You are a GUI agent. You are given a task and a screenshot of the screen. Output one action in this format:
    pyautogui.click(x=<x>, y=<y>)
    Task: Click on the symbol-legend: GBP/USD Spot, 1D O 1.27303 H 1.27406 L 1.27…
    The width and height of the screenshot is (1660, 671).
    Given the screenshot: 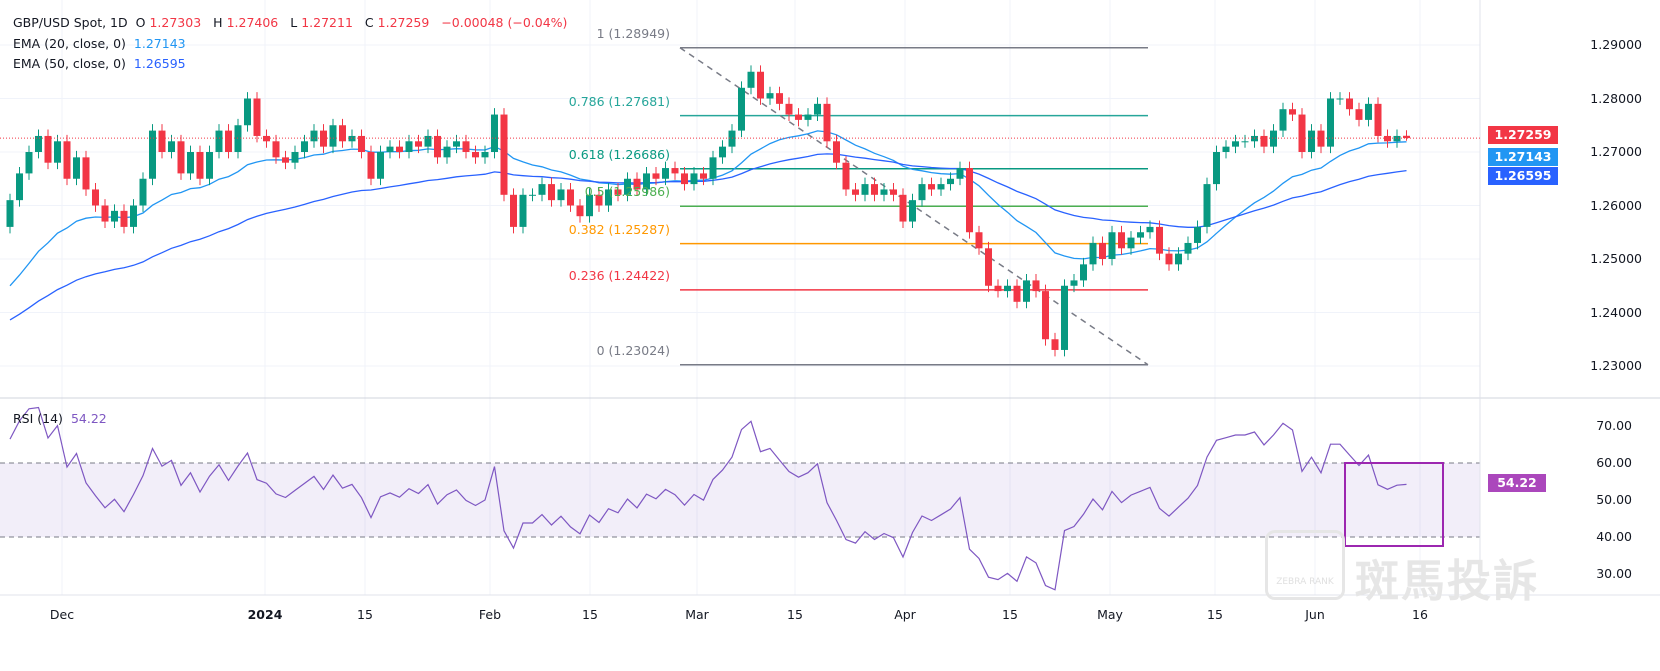 What is the action you would take?
    pyautogui.click(x=292, y=22)
    